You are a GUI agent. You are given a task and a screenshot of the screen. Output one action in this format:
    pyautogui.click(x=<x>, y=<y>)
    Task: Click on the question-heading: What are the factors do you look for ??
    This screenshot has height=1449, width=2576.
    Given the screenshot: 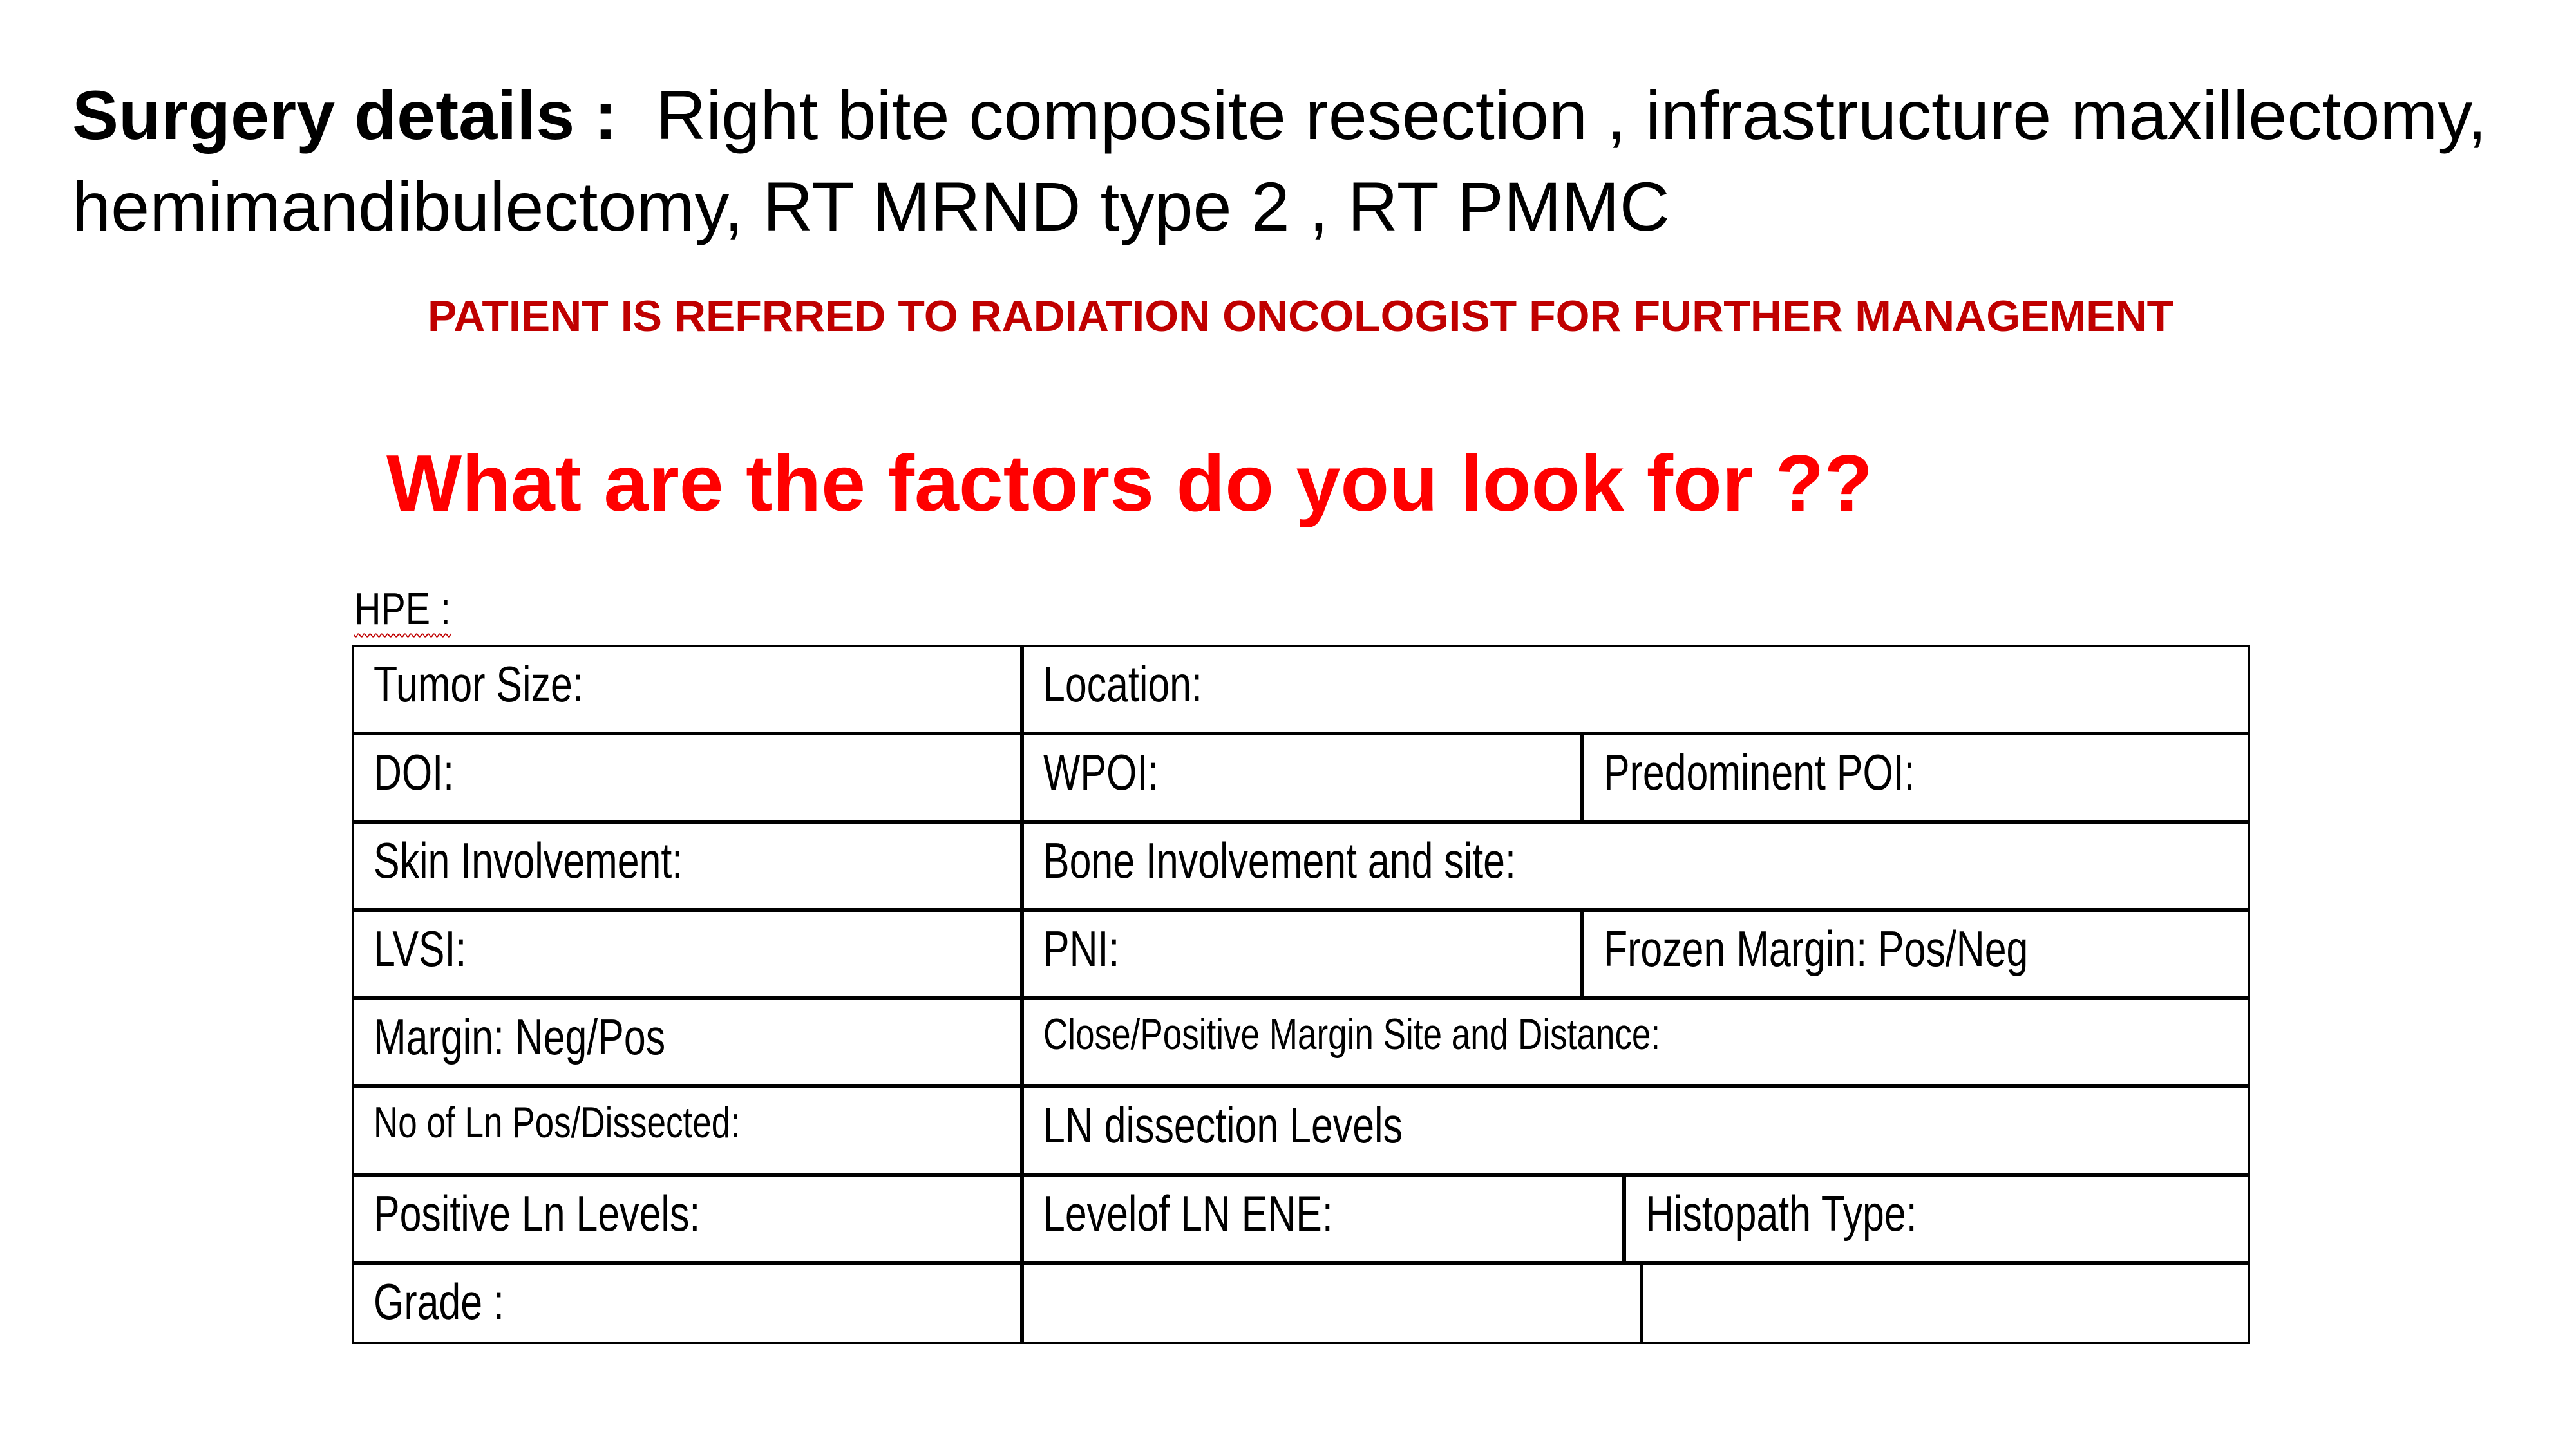 What is the action you would take?
    pyautogui.click(x=1129, y=483)
    